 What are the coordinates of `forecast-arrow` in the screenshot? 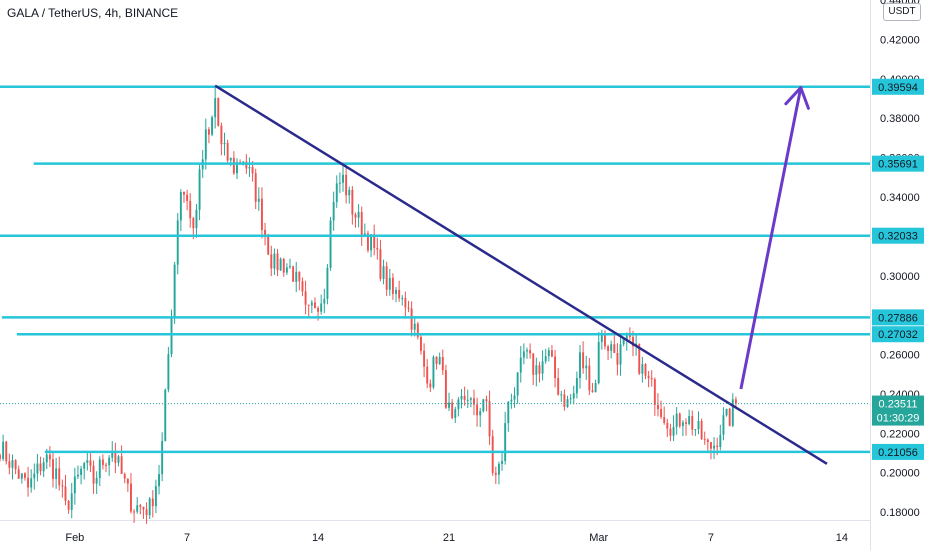 It's located at (771, 238).